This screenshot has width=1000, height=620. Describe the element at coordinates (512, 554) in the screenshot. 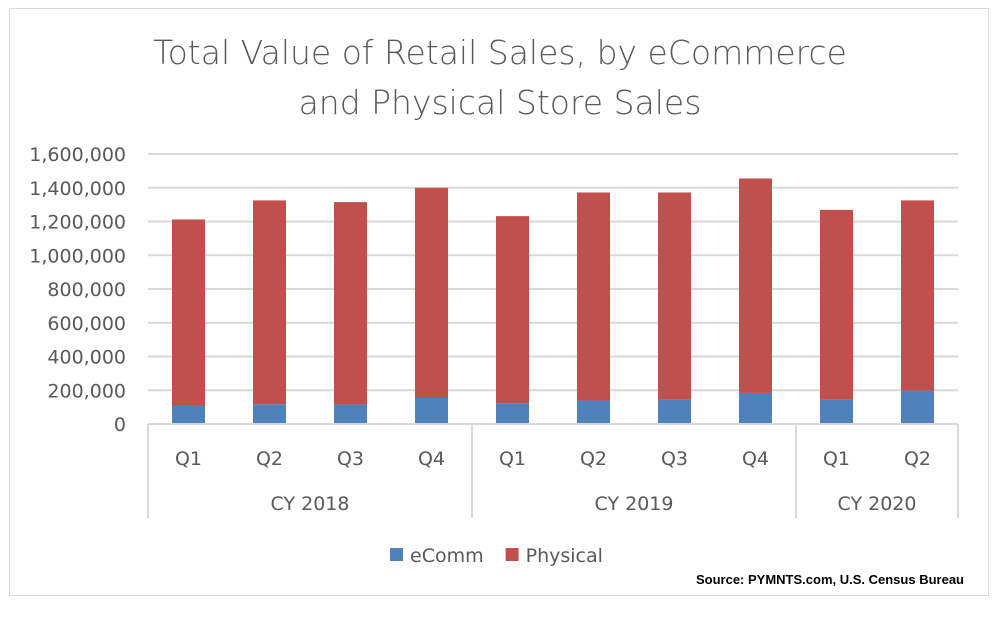

I see `legend-swatch-physical` at that location.